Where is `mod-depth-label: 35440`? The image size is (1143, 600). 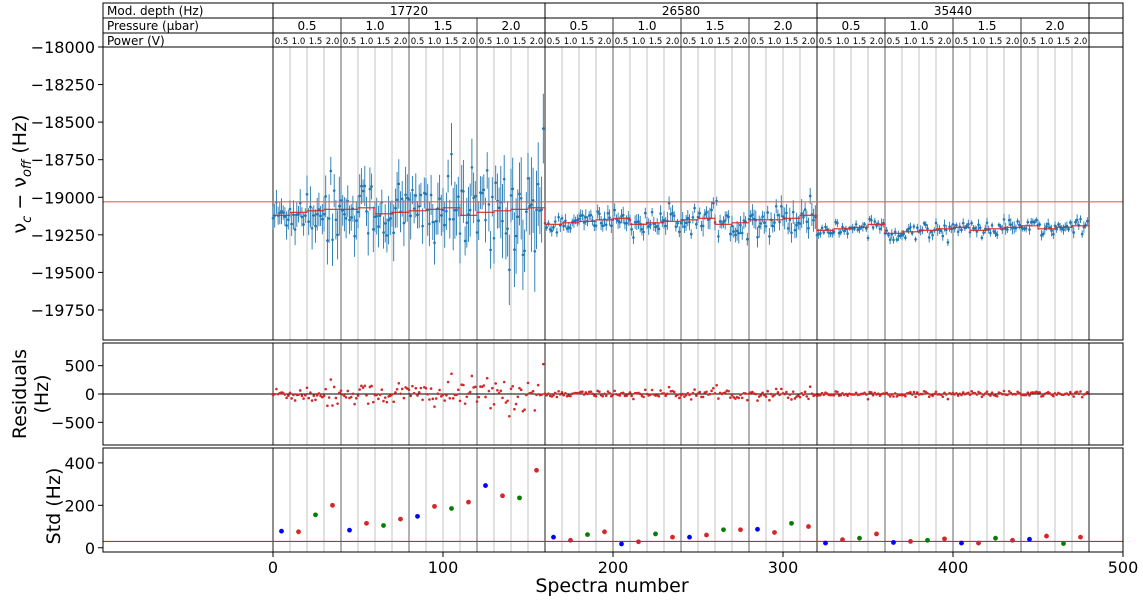 mod-depth-label: 35440 is located at coordinates (953, 11).